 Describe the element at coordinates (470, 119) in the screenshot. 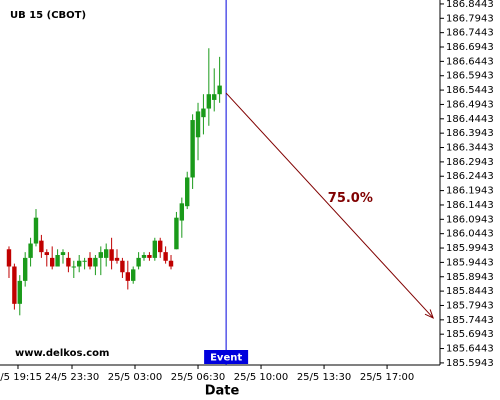

I see `y-tick-label: 186.4443` at that location.